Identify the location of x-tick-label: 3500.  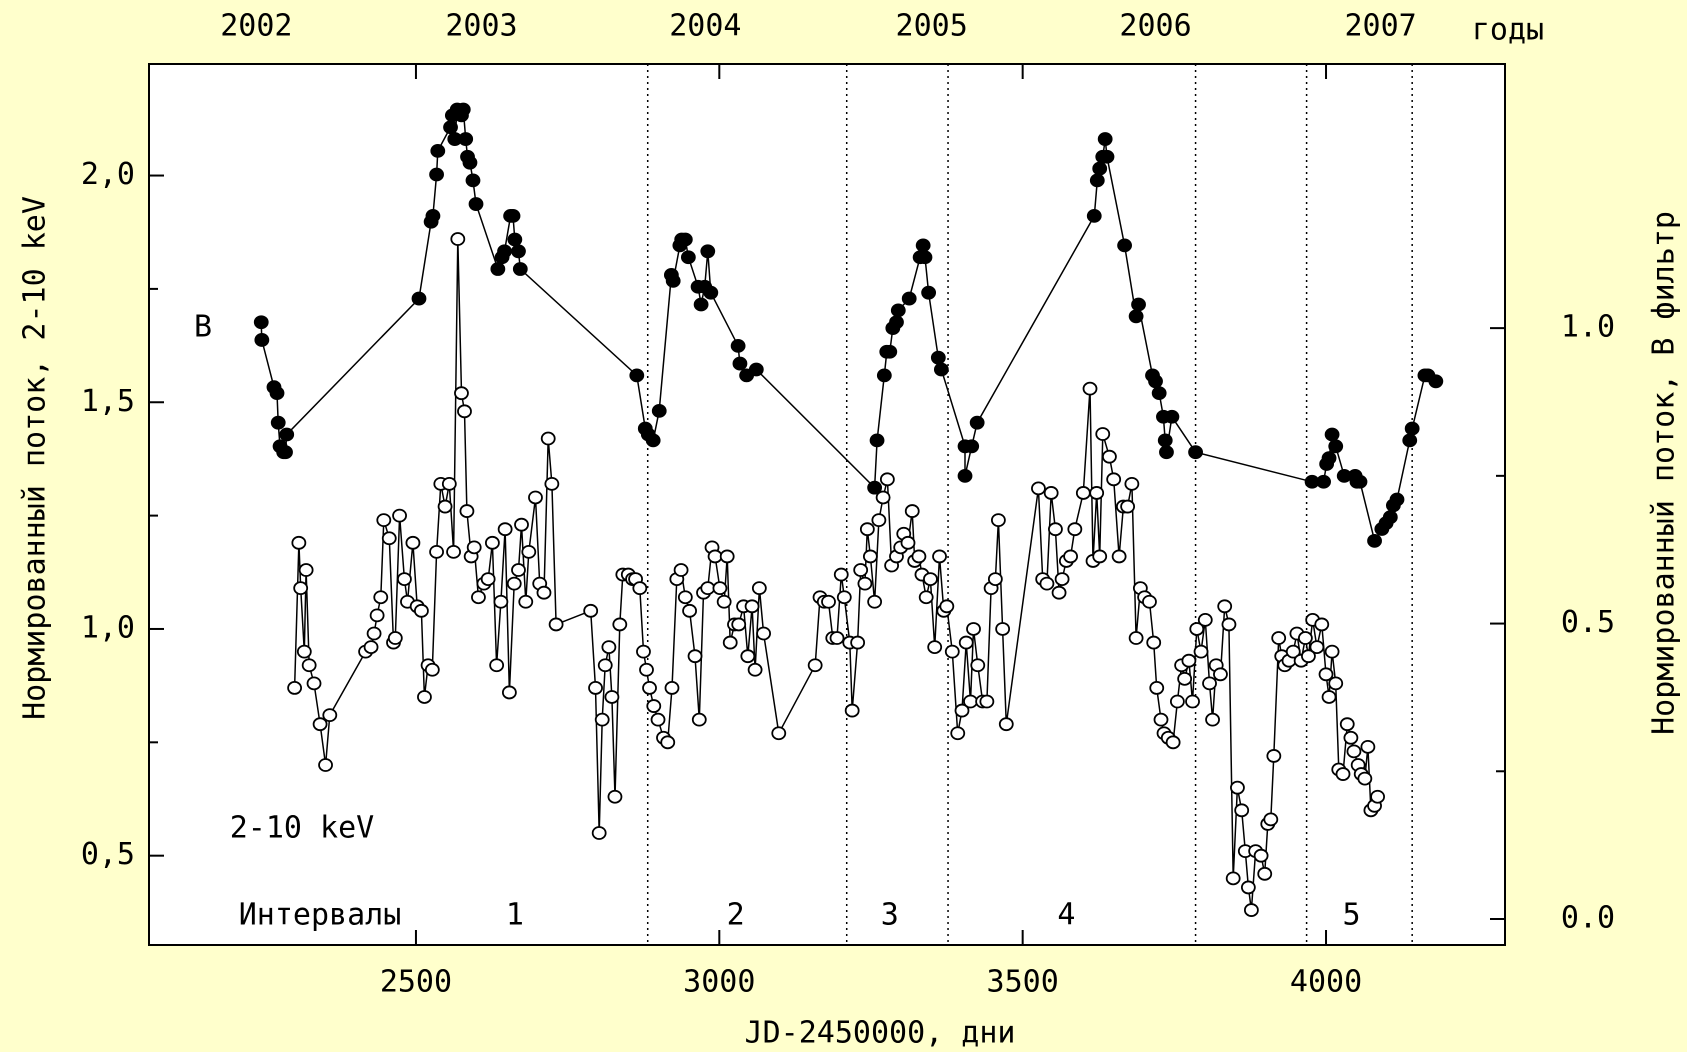
(1023, 982).